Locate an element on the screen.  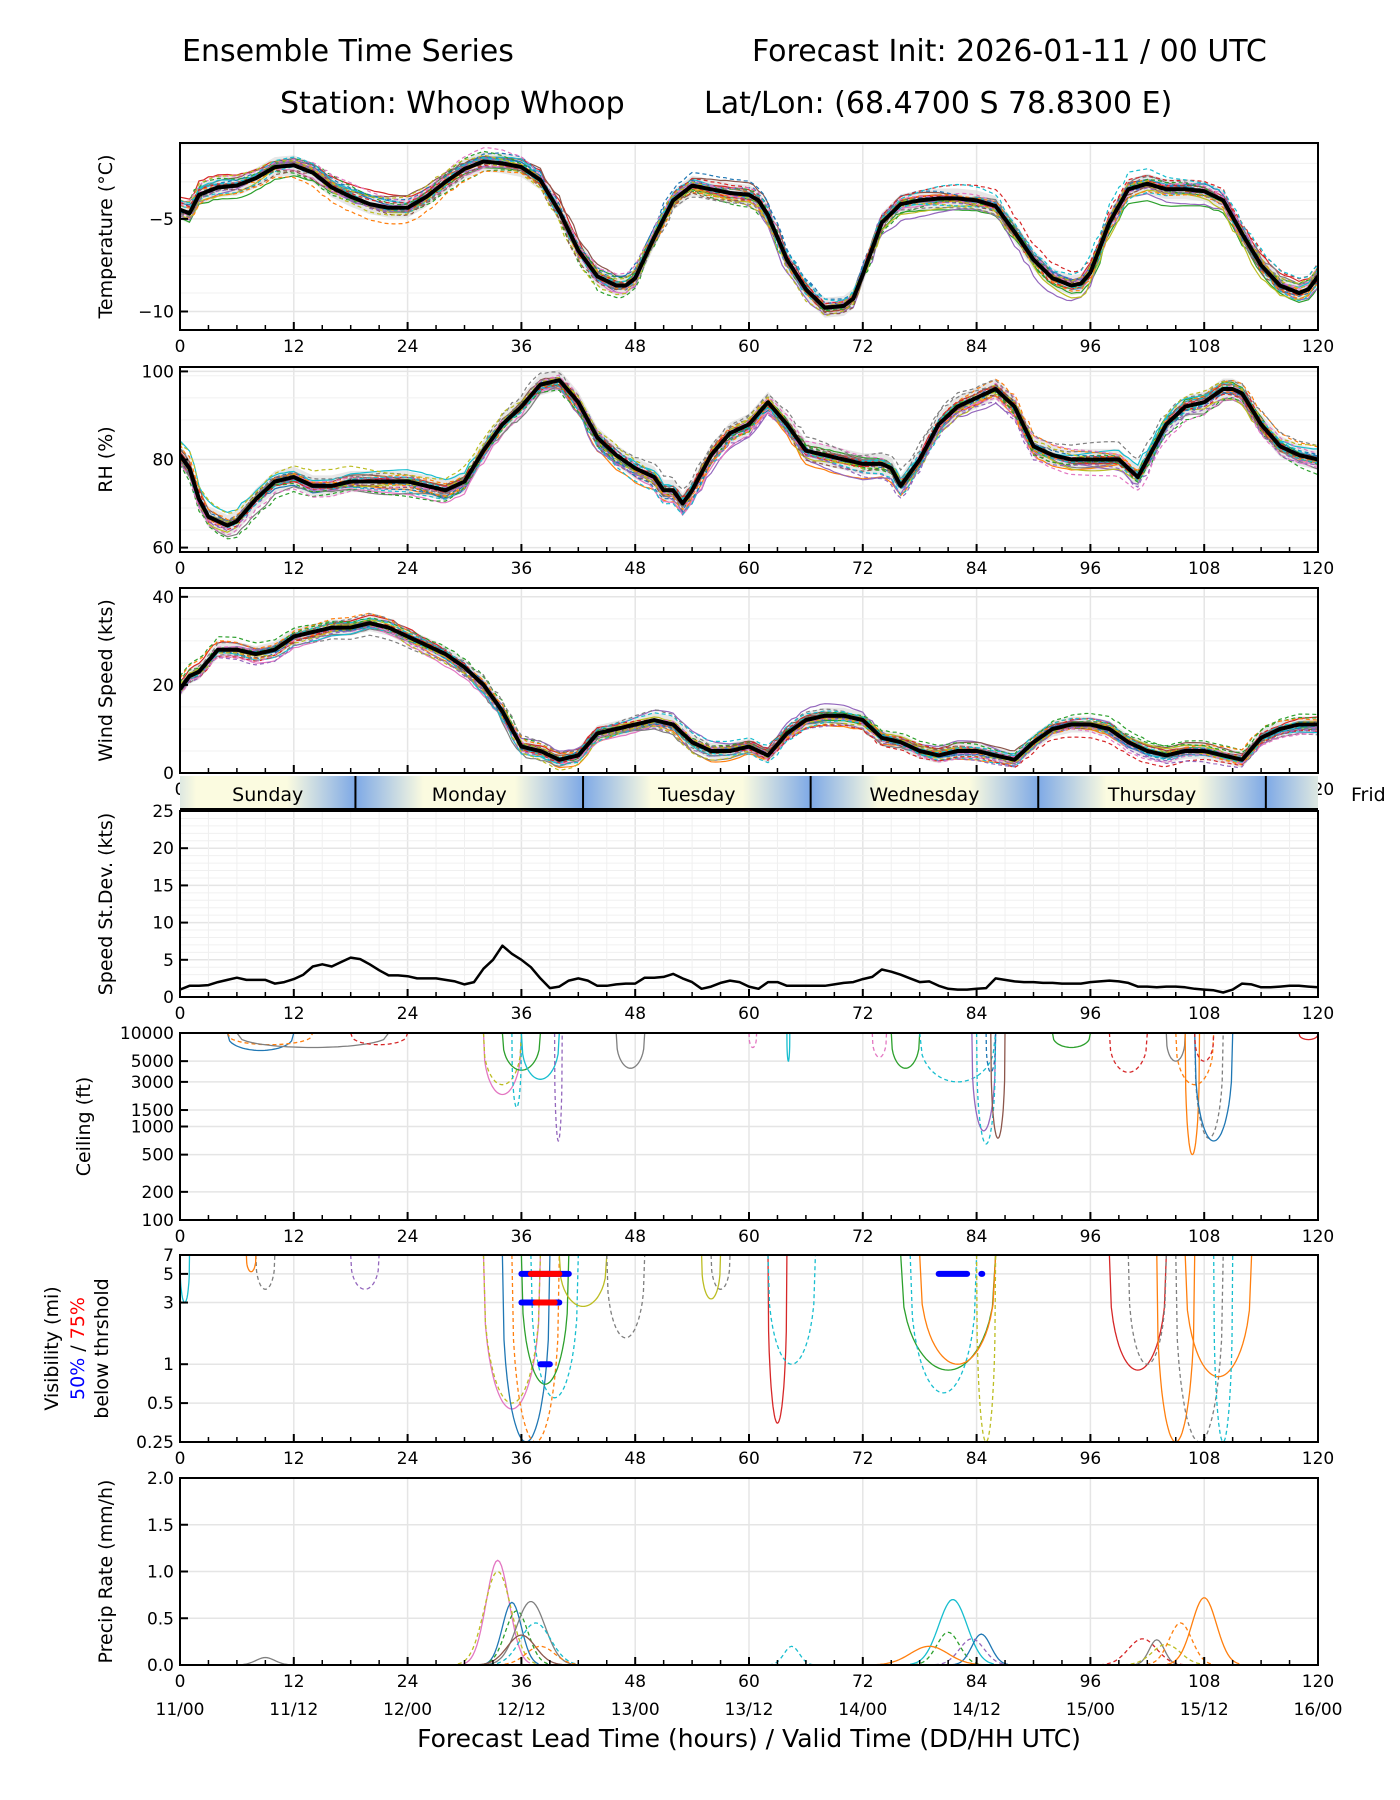
title-left: Ensemble Time Series is located at coordinates (348, 51).